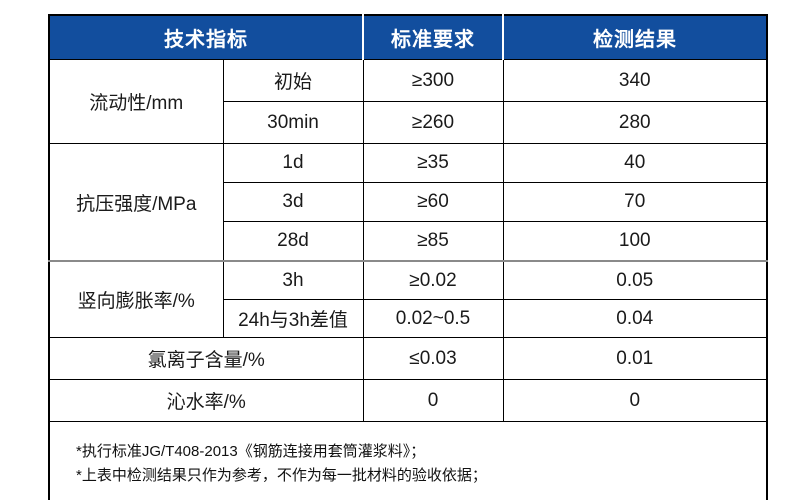  What do you see at coordinates (635, 358) in the screenshot?
I see `result-value: 0.01` at bounding box center [635, 358].